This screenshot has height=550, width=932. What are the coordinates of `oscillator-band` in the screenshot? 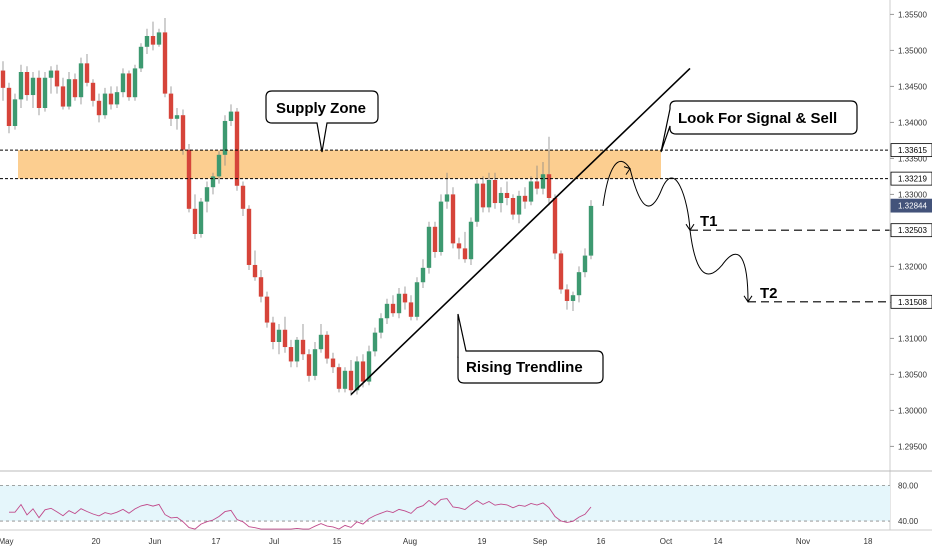 It's located at (445, 503).